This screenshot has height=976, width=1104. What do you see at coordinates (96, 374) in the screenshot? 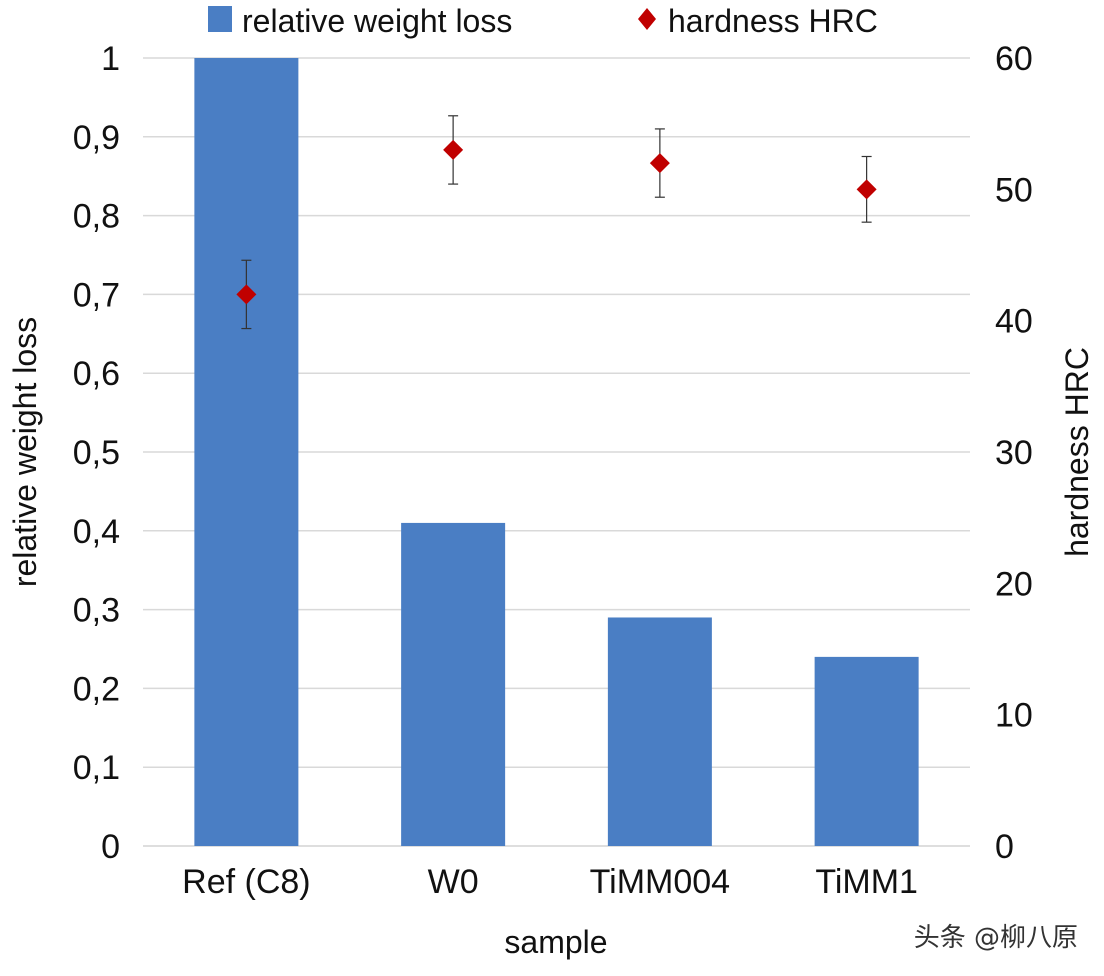
I see `left-tick-label: 0,6` at bounding box center [96, 374].